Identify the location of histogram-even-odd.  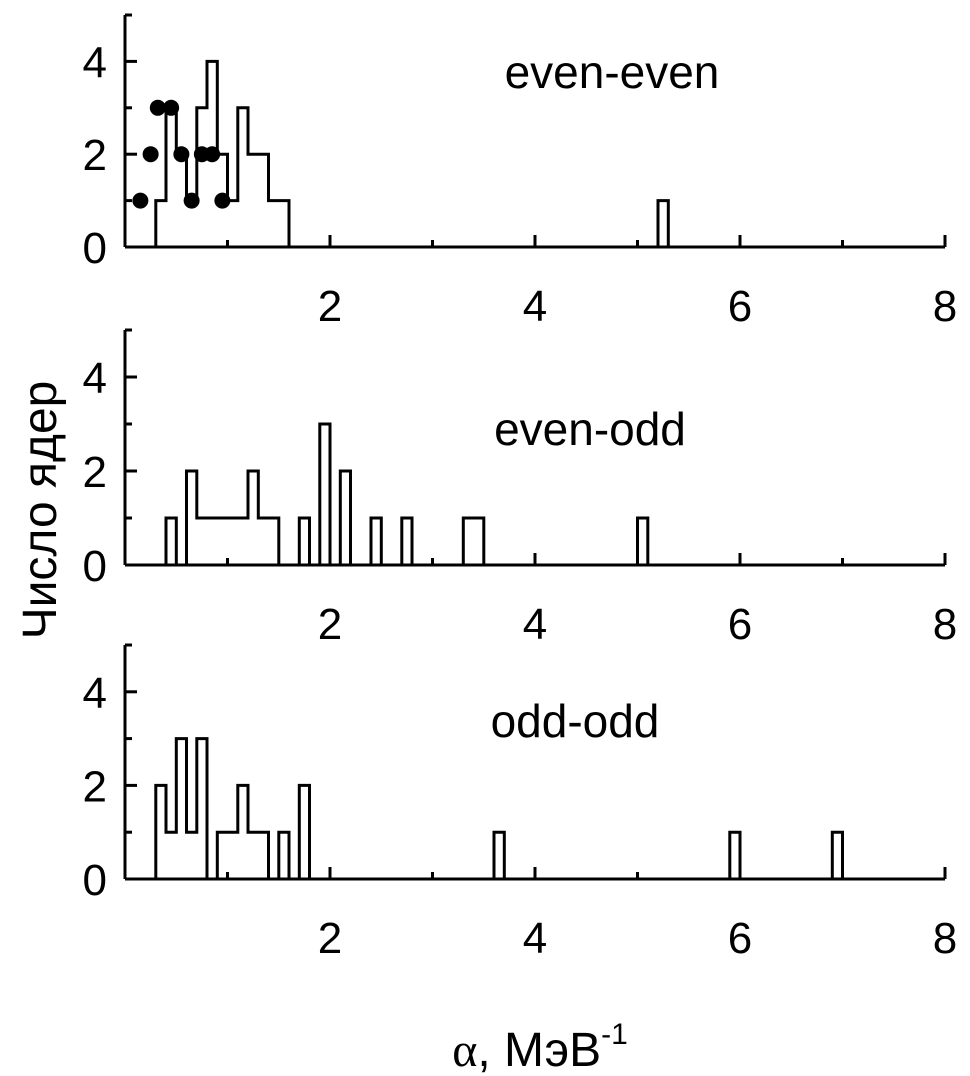
(554, 494).